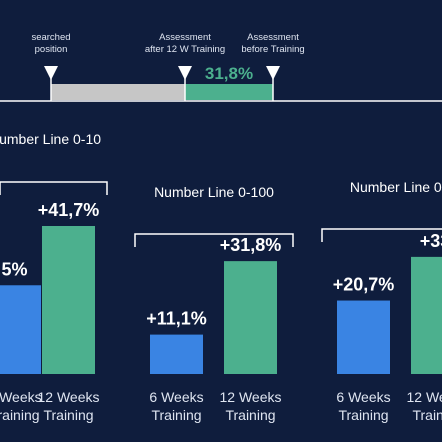 Image resolution: width=442 pixels, height=442 pixels. What do you see at coordinates (185, 73) in the screenshot?
I see `marker-after-training-triangle` at bounding box center [185, 73].